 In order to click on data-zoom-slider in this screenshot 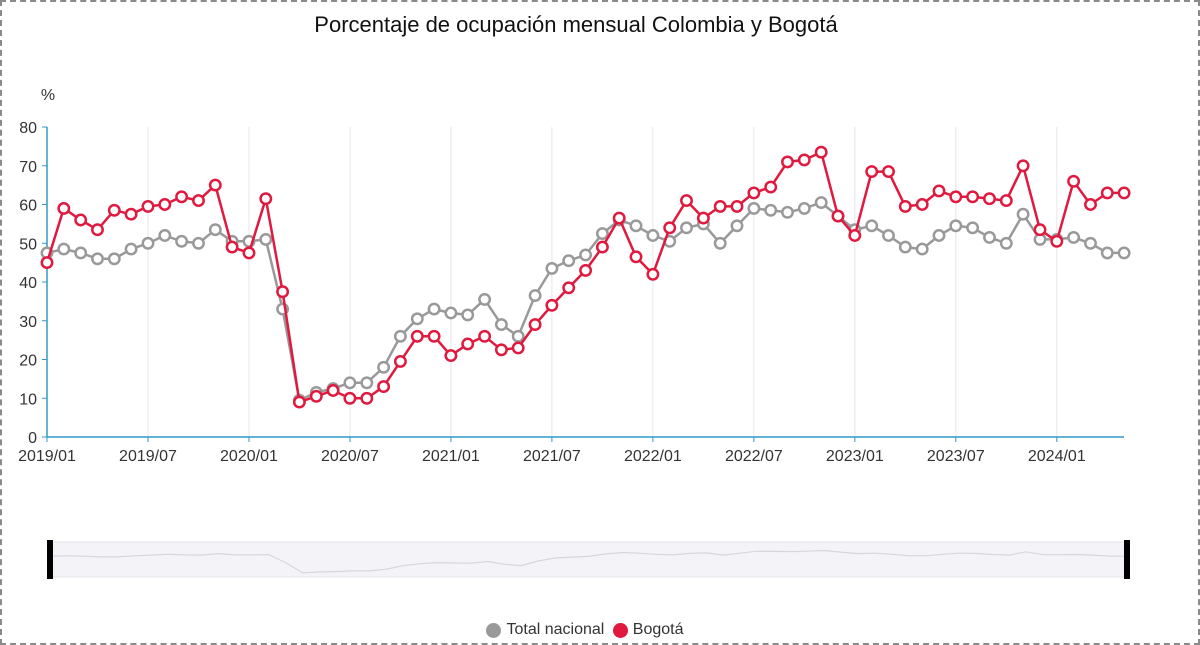, I will do `click(588, 559)`.